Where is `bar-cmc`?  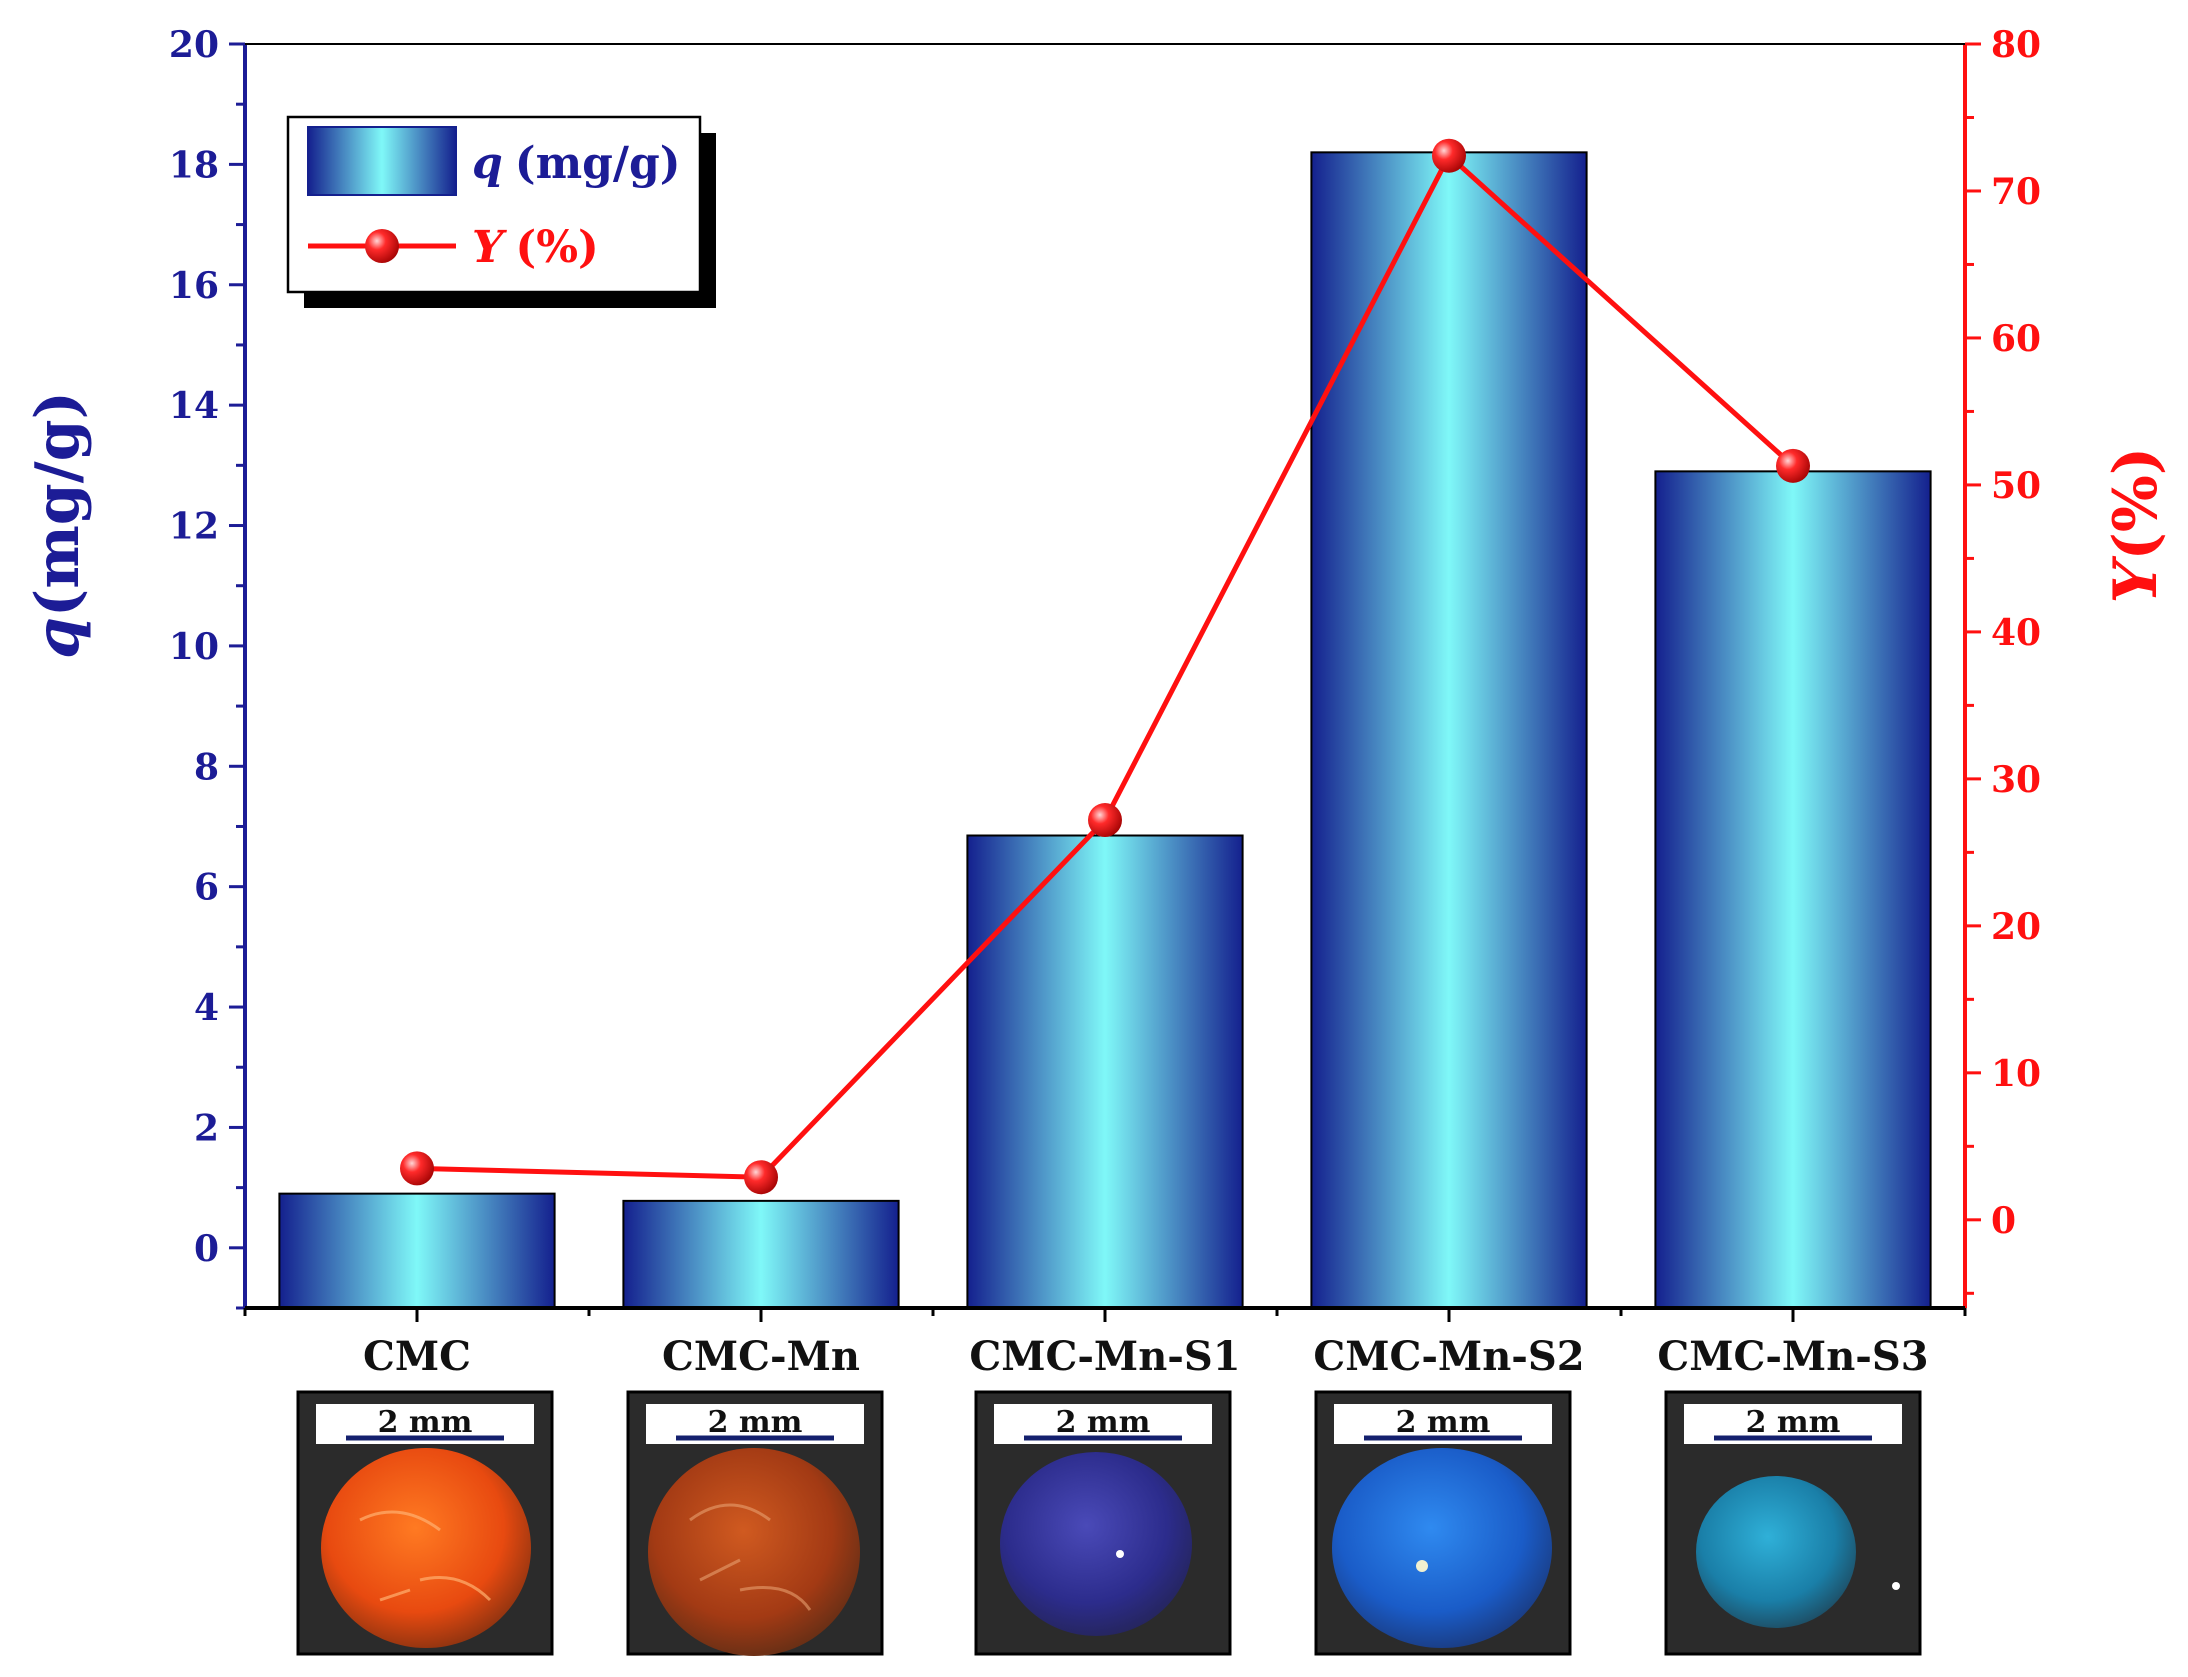
bar-cmc is located at coordinates (417, 1250).